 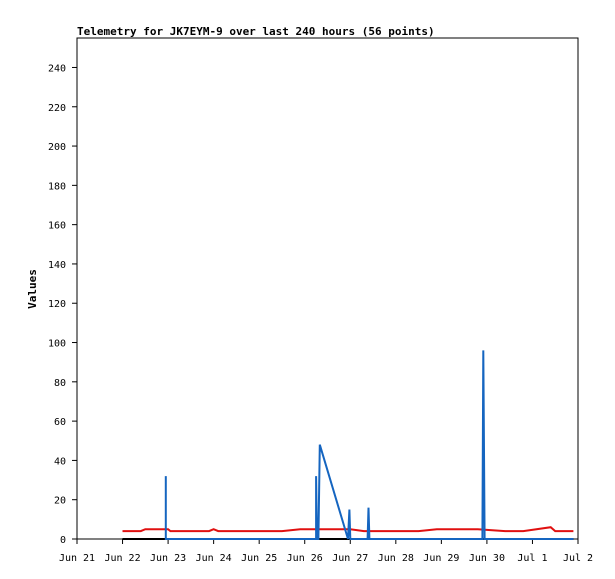 What do you see at coordinates (578, 558) in the screenshot?
I see `x-tick-label: Jul 2` at bounding box center [578, 558].